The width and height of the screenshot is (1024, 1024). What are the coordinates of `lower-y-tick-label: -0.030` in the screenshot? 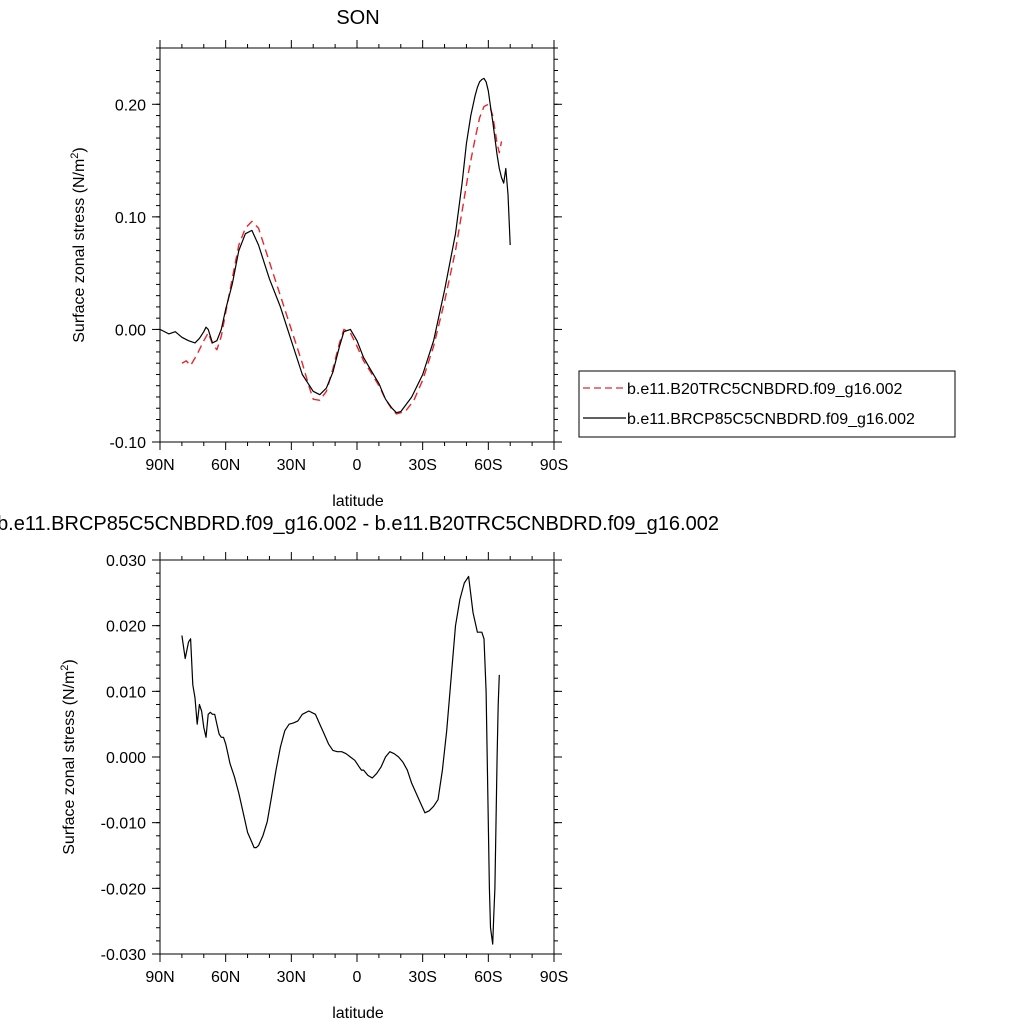 It's located at (123, 955).